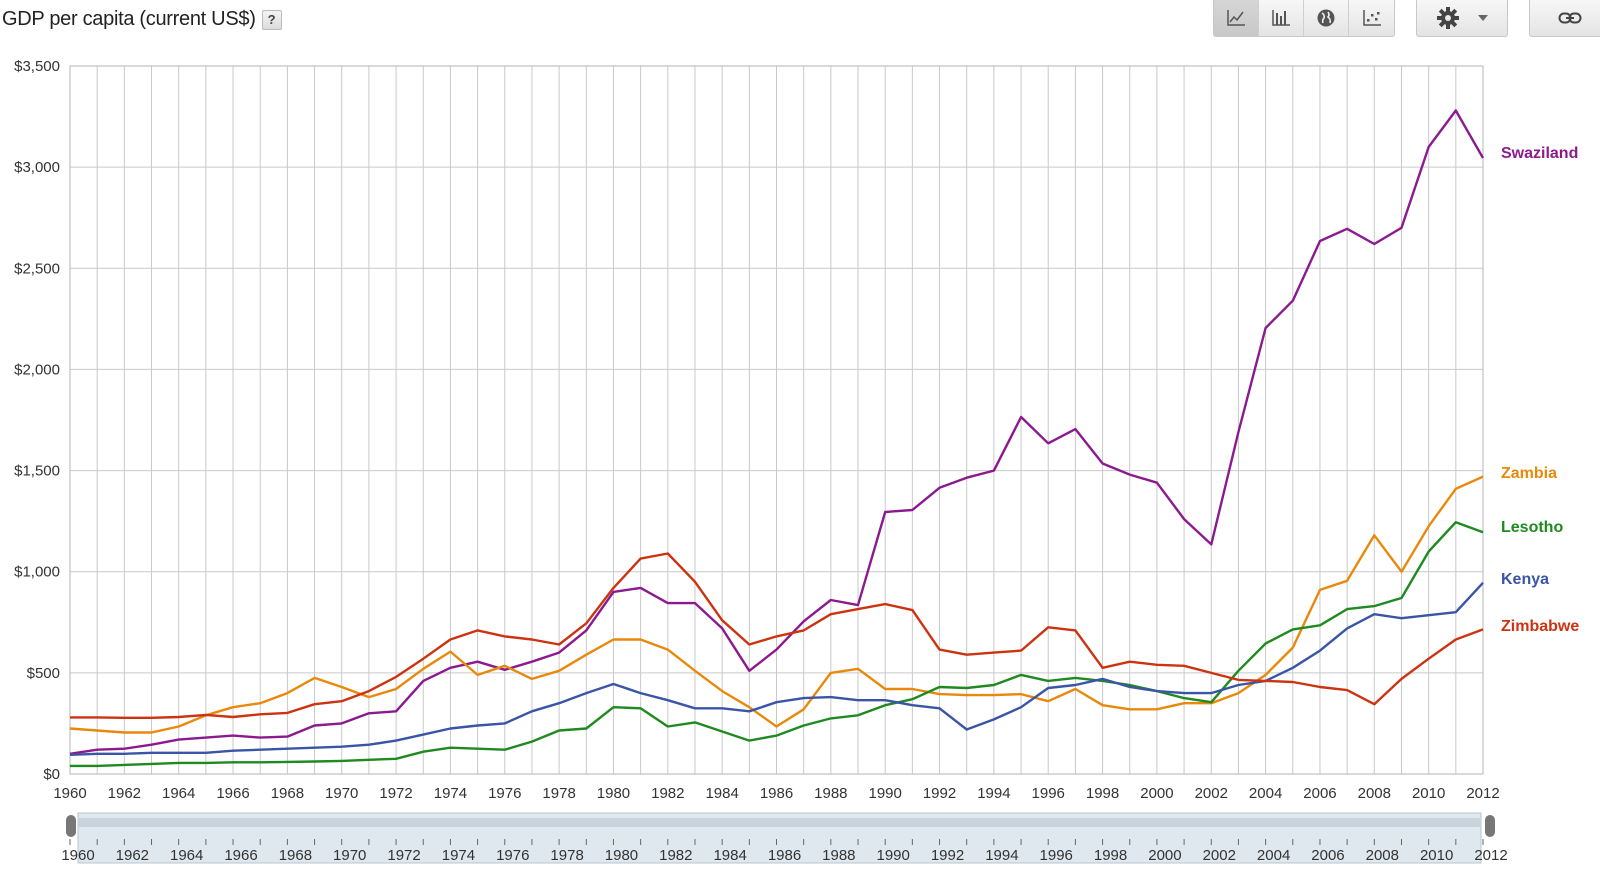  What do you see at coordinates (124, 793) in the screenshot?
I see `x-tick-label: 1962` at bounding box center [124, 793].